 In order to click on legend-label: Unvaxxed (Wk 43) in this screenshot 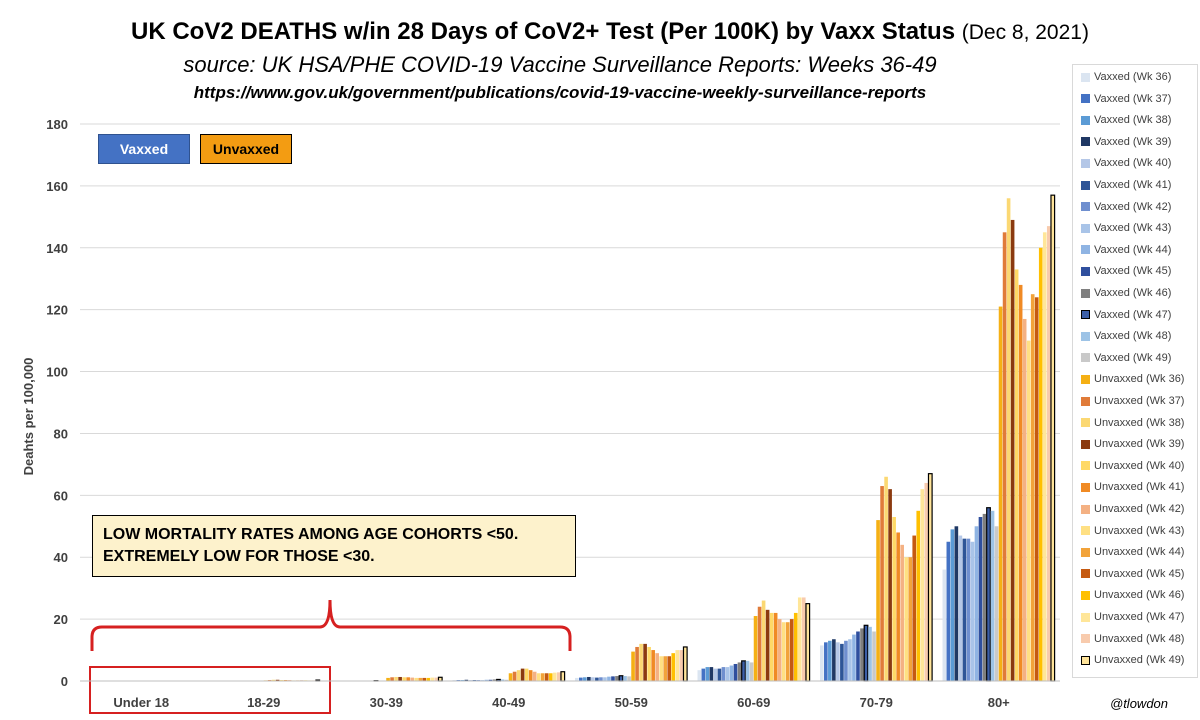, I will do `click(1139, 530)`.